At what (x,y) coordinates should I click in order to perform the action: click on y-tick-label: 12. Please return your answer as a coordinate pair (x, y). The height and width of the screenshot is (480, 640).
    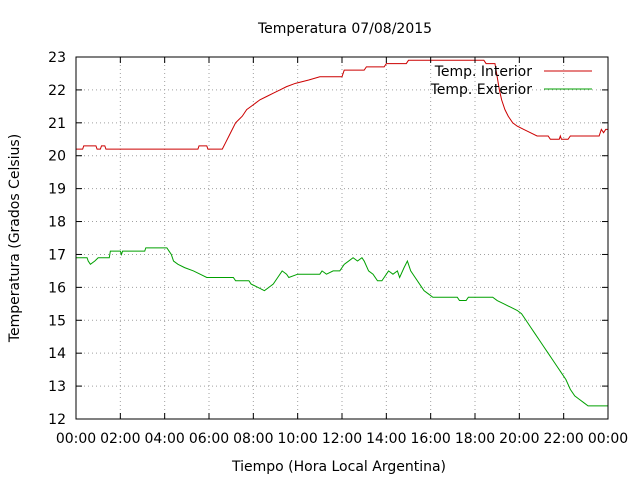
    Looking at the image, I should click on (57, 420).